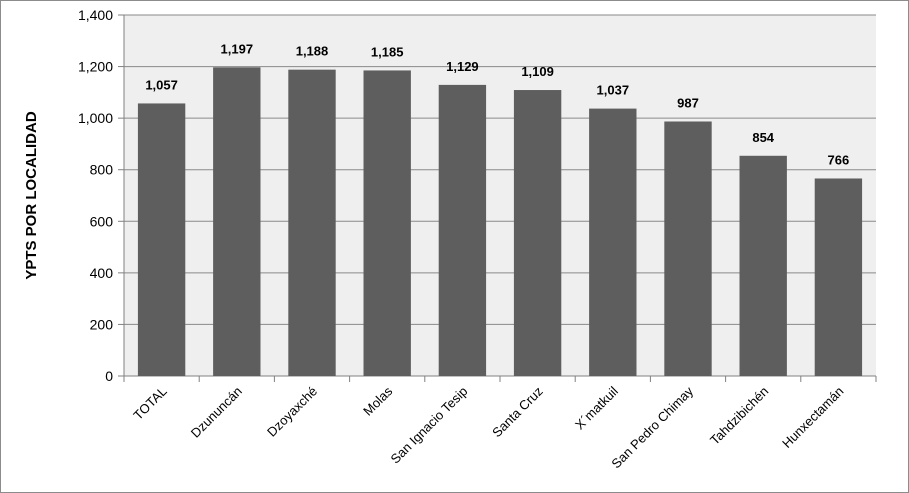 The width and height of the screenshot is (909, 493). What do you see at coordinates (688, 102) in the screenshot?
I see `data-label: 987` at bounding box center [688, 102].